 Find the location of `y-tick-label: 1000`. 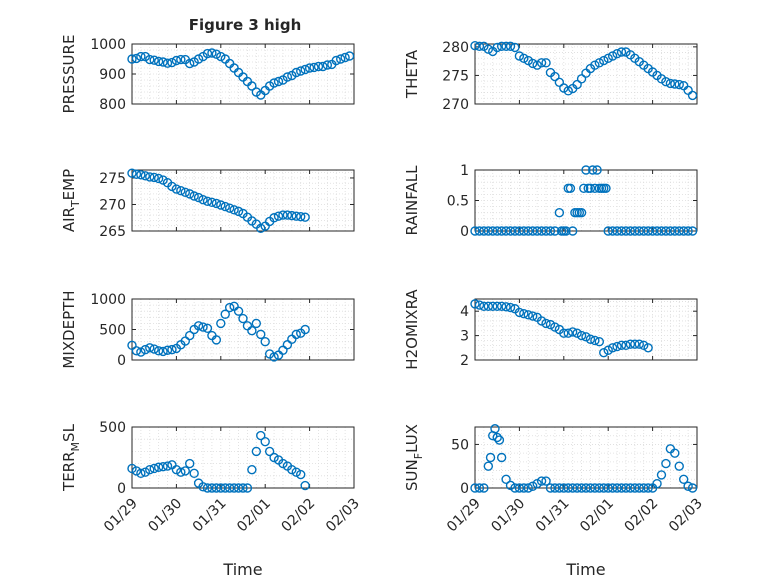

y-tick-label: 1000 is located at coordinates (108, 300).